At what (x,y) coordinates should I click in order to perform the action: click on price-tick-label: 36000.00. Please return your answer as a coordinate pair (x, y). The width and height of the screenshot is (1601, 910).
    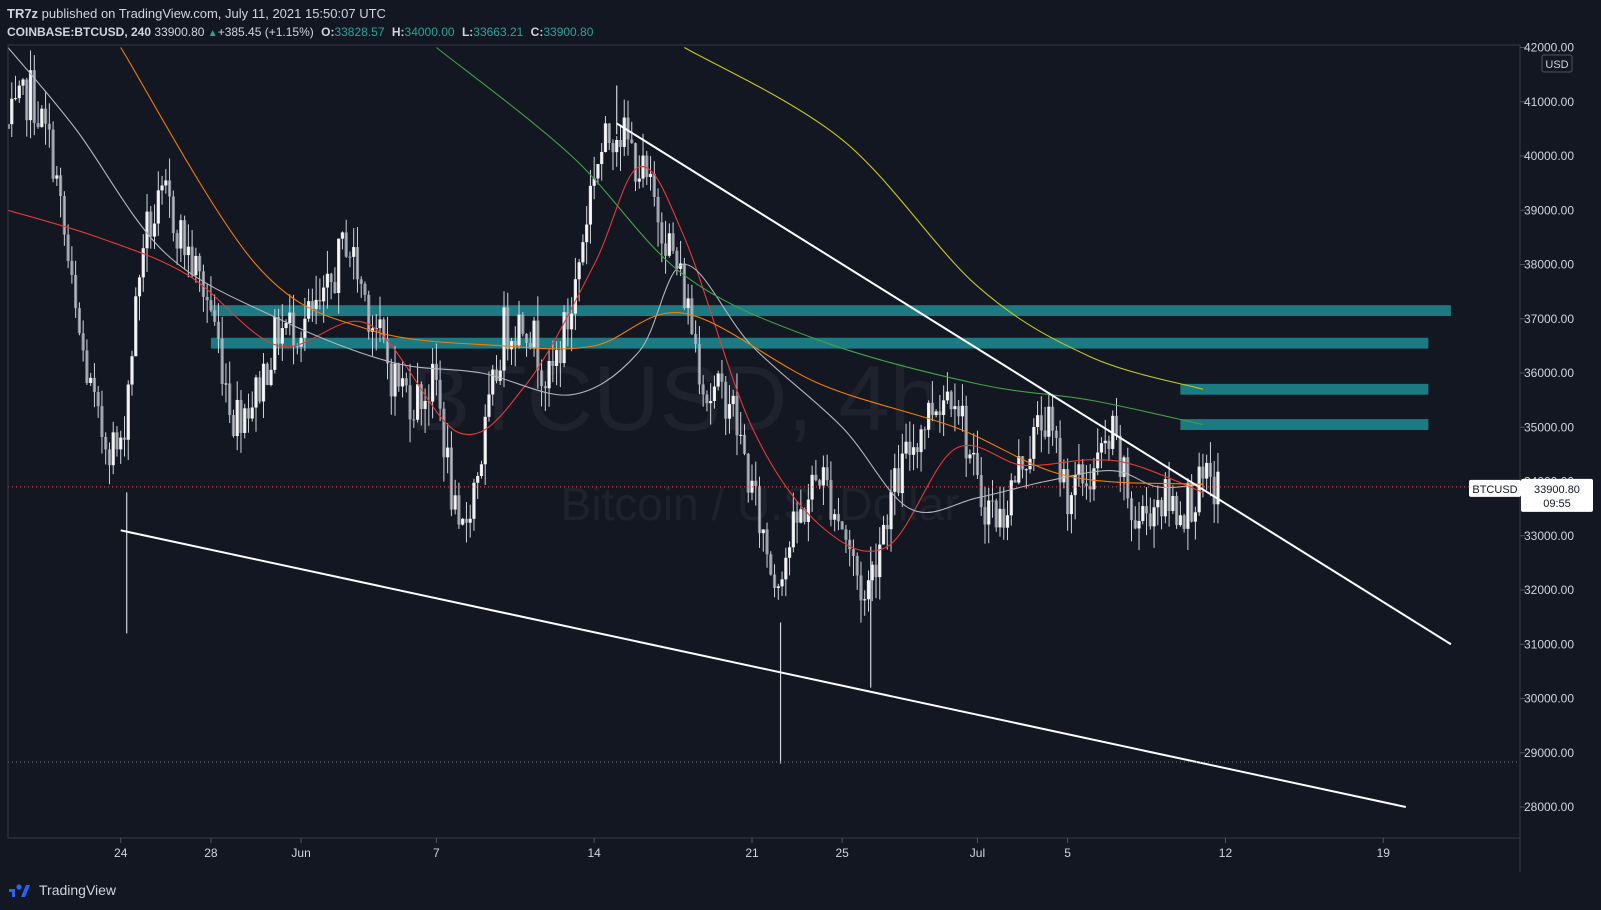
    Looking at the image, I should click on (1549, 373).